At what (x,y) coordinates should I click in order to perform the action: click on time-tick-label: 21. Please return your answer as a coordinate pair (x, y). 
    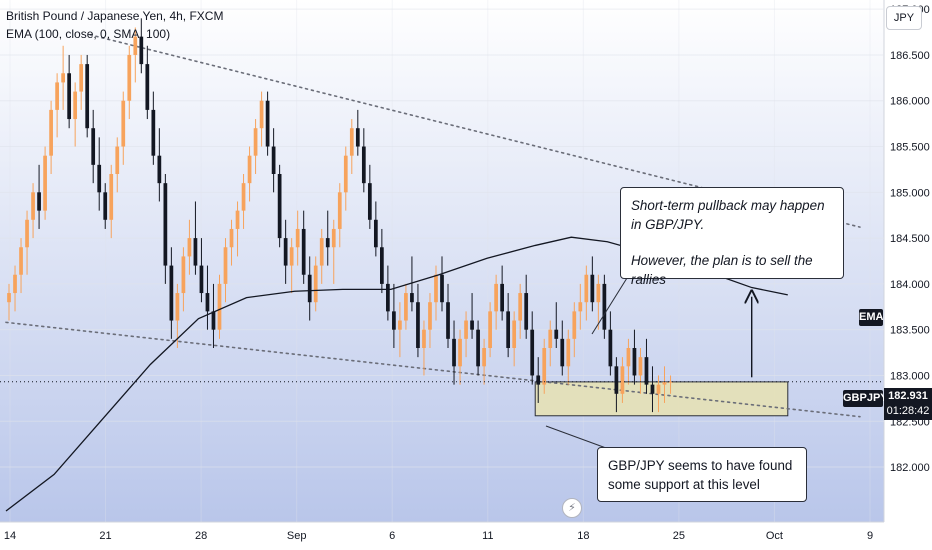
    Looking at the image, I should click on (105, 536).